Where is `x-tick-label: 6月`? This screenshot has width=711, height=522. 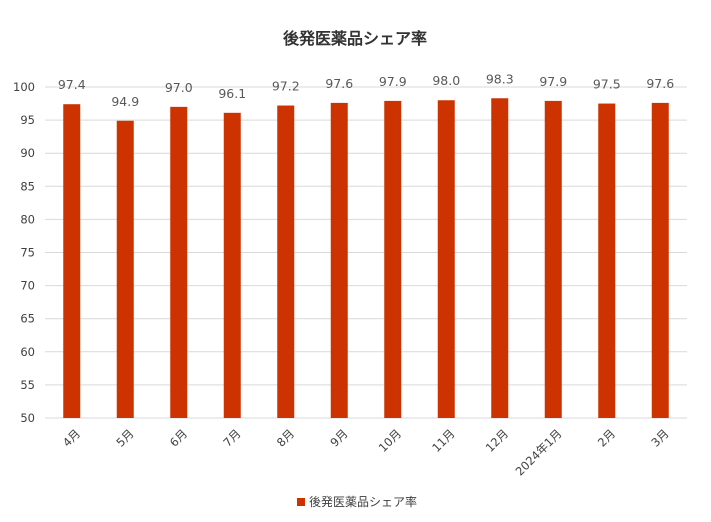
x-tick-label: 6月 is located at coordinates (178, 437).